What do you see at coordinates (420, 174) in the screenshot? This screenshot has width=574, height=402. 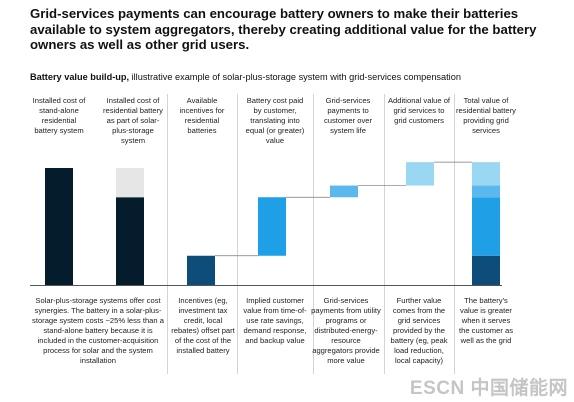 I see `bar-additional-grid-value` at bounding box center [420, 174].